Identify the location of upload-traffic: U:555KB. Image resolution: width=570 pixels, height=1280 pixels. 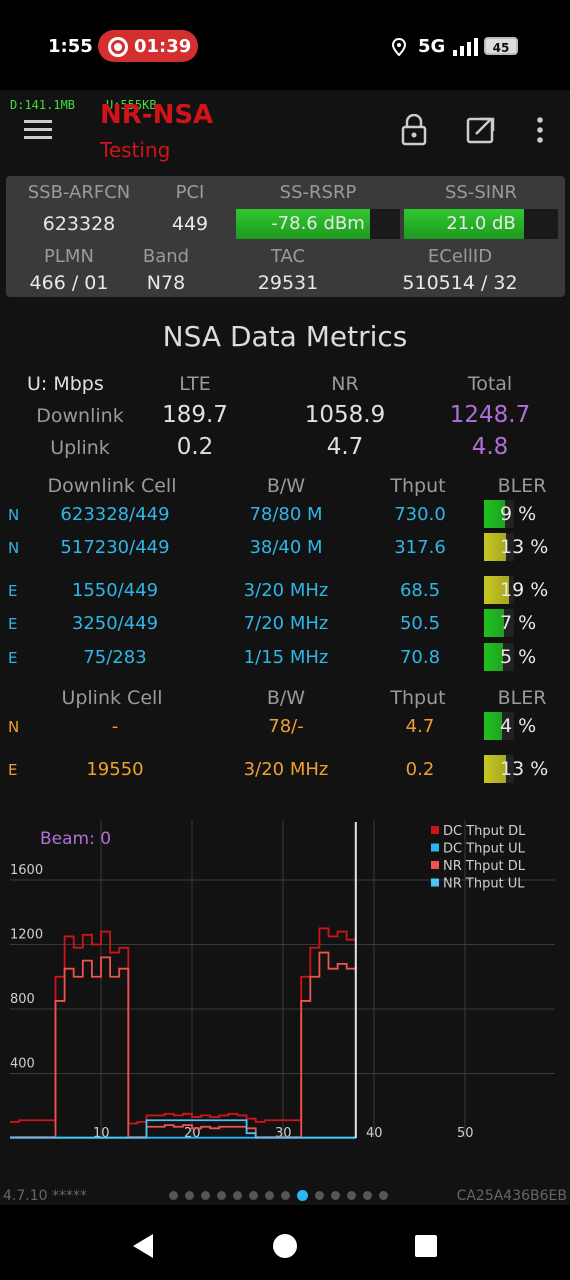
(131, 105).